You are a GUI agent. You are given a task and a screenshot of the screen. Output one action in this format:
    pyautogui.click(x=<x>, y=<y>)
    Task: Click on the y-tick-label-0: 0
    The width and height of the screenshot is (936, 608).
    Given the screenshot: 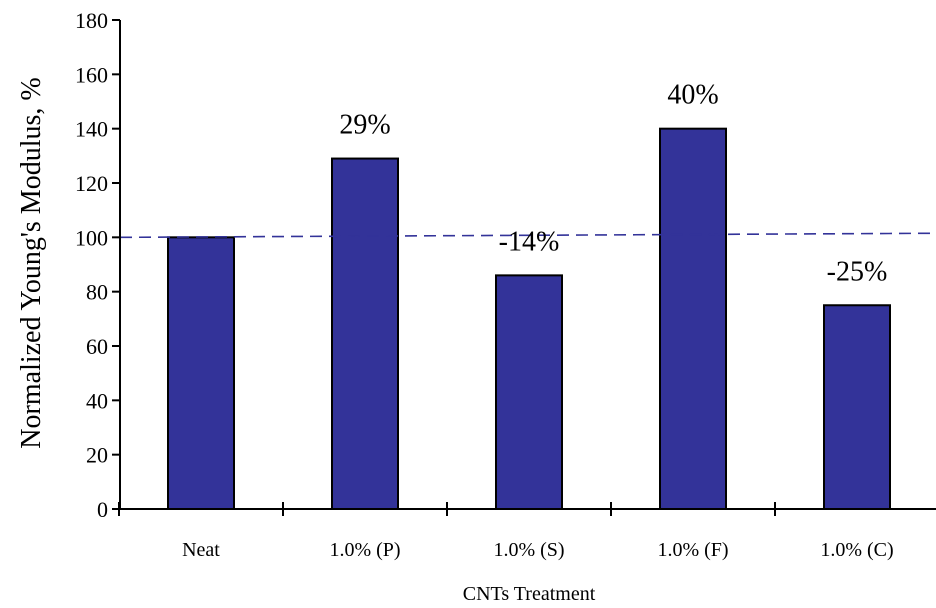 What is the action you would take?
    pyautogui.click(x=102, y=509)
    